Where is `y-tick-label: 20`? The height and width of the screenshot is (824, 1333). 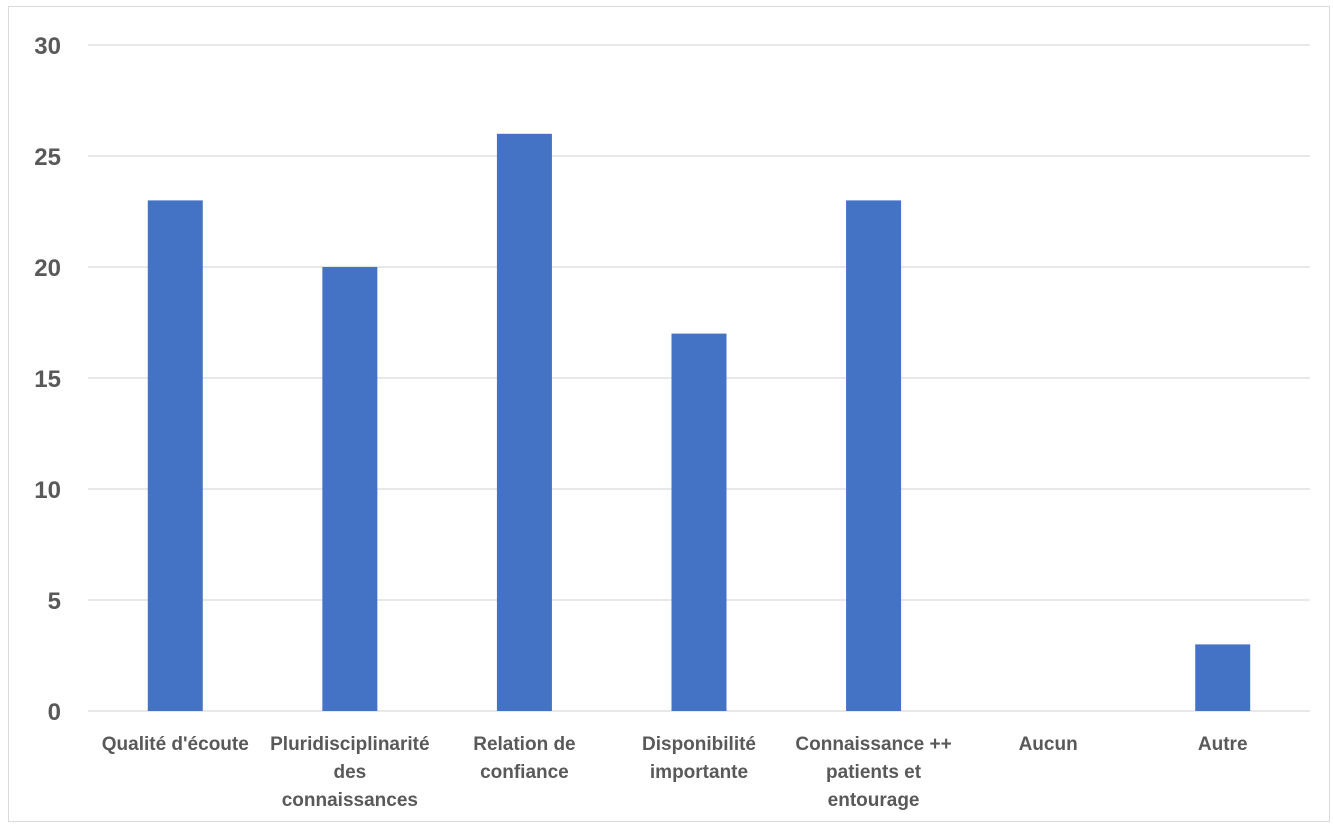 y-tick-label: 20 is located at coordinates (47, 268).